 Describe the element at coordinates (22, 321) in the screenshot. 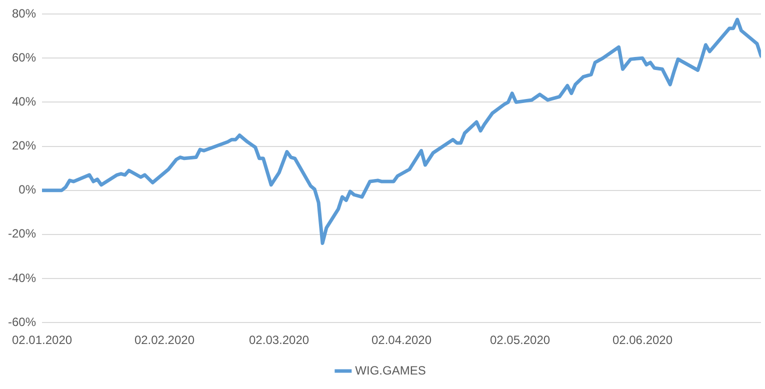

I see `y-tick-label: -60%` at that location.